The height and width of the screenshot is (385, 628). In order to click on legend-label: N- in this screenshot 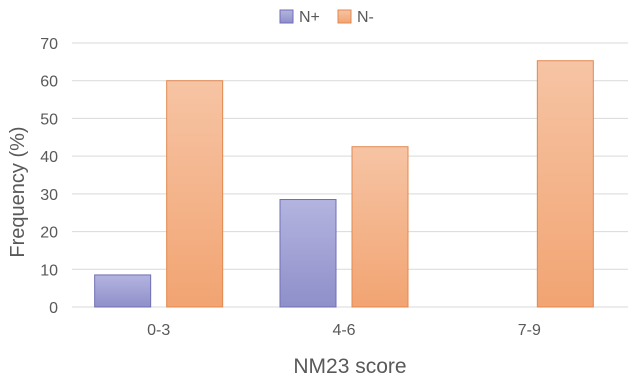, I will do `click(365, 17)`.